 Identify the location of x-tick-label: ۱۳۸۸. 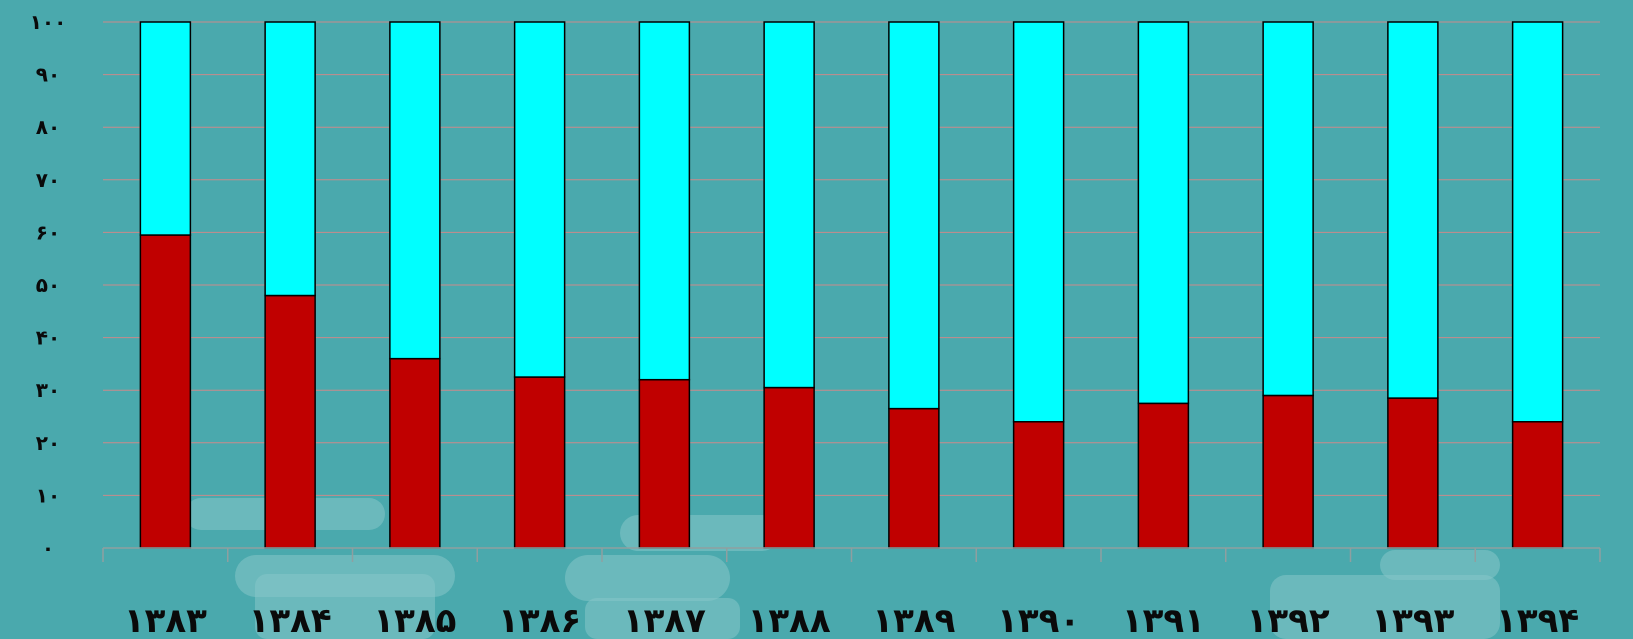
(789, 620).